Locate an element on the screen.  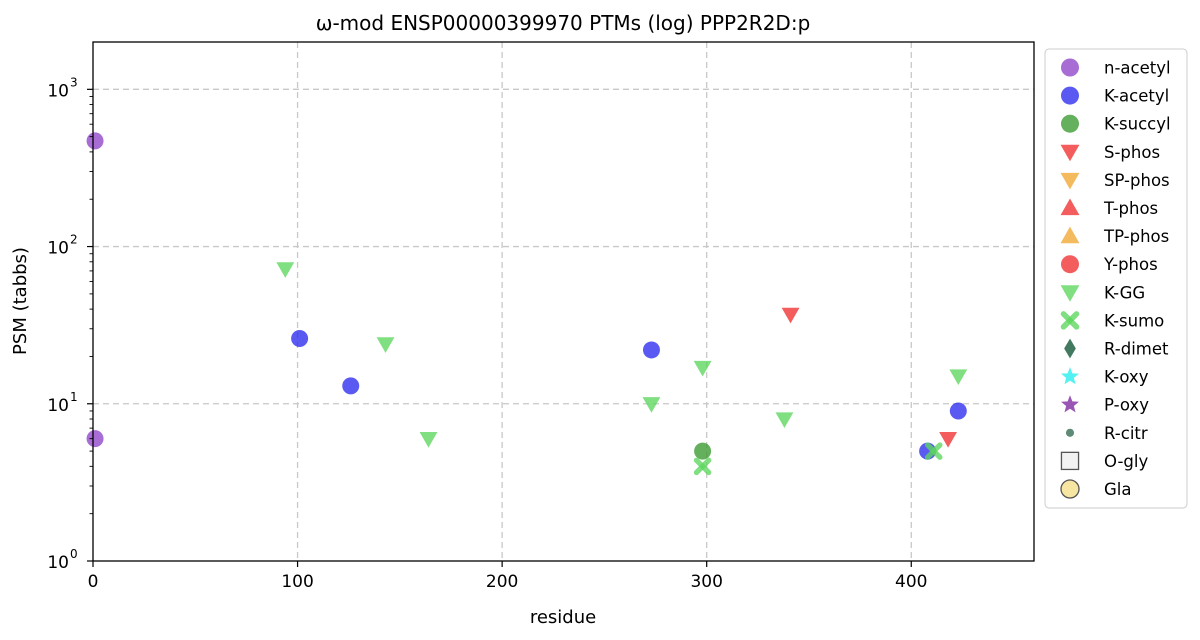
legend-label-R-citr: R-citr is located at coordinates (1126, 433).